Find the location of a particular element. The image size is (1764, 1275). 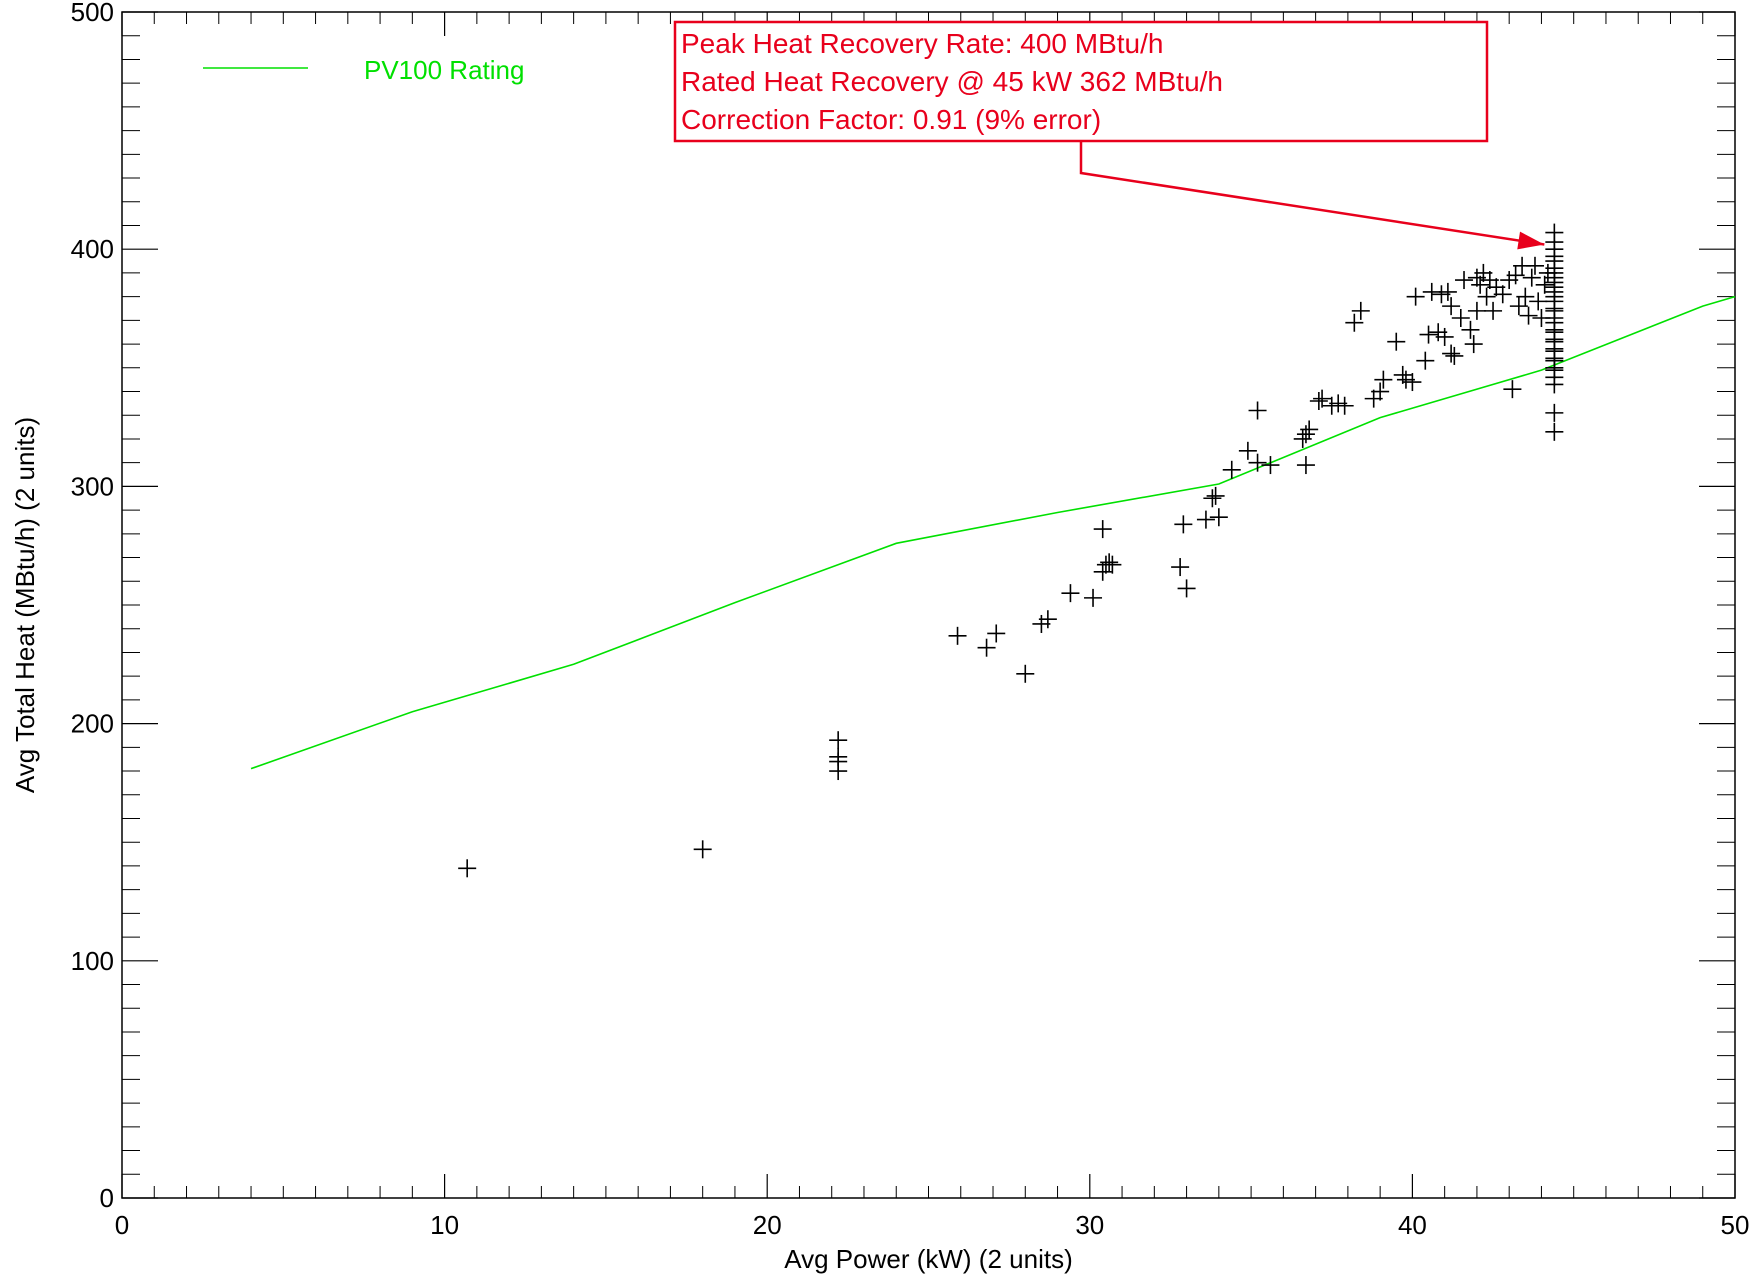

annotation-arrow-head is located at coordinates (1531, 240).